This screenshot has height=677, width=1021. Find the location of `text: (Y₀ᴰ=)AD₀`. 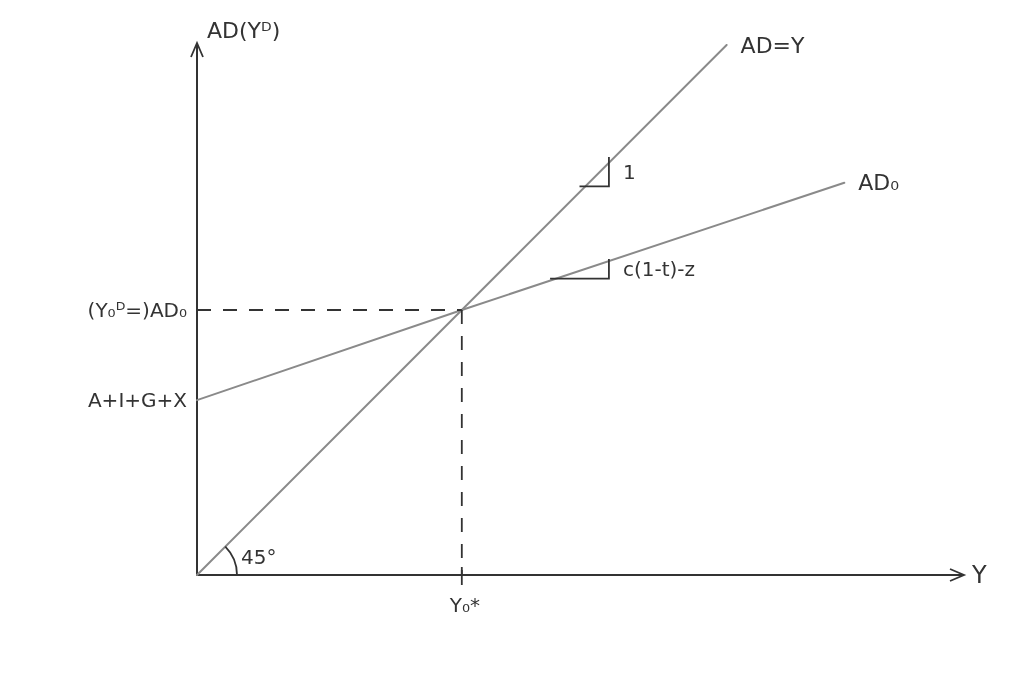

text: (Y₀ᴰ=)AD₀ is located at coordinates (137, 310).